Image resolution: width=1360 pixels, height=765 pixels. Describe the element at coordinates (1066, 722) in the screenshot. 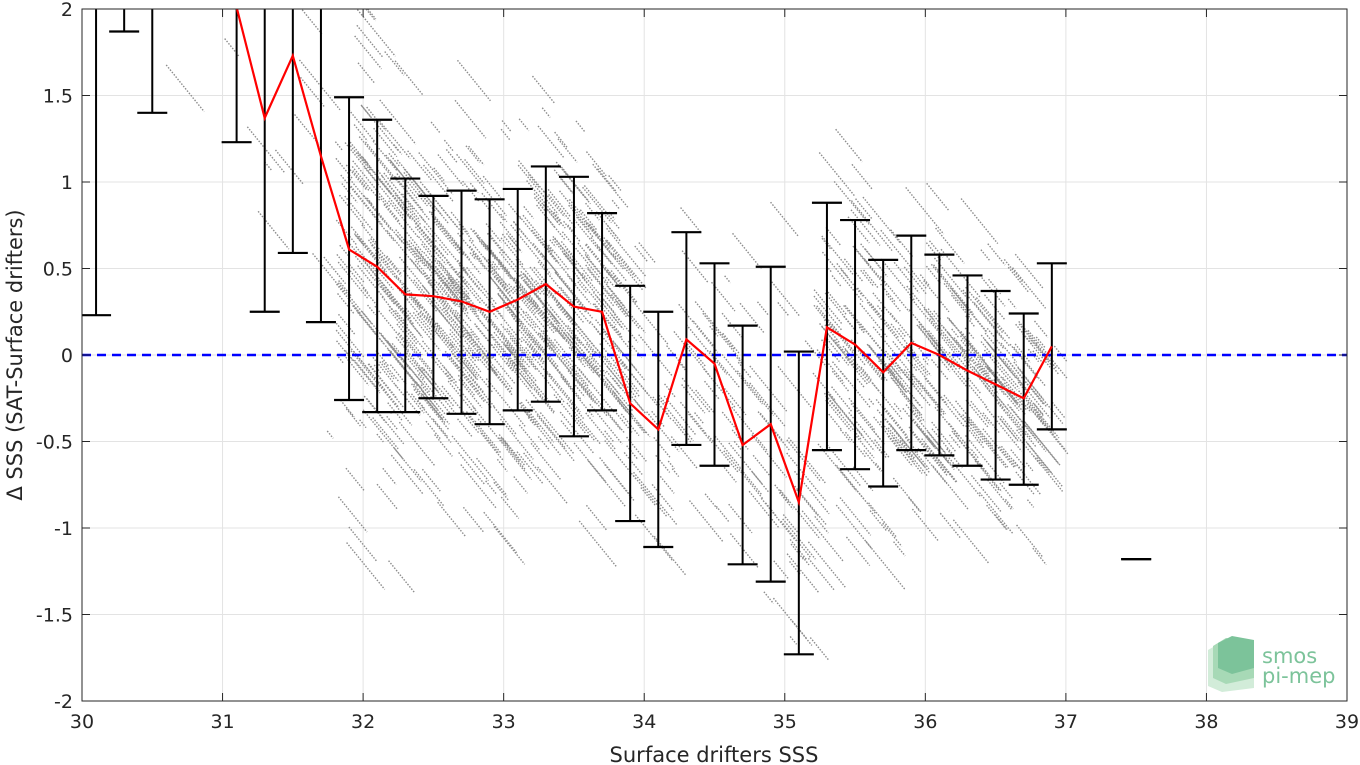

I see `x-tick-label: 37` at that location.